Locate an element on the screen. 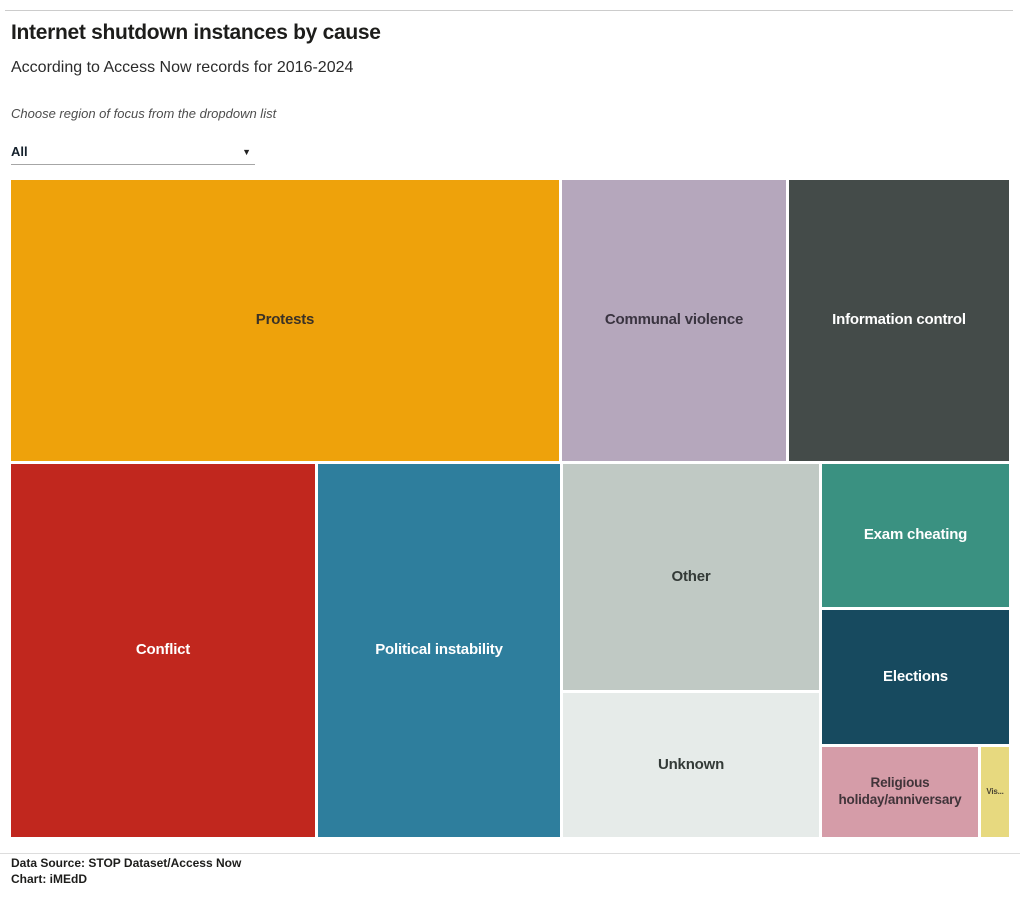 This screenshot has height=897, width=1020. treemap-cell-label: Information control is located at coordinates (899, 320).